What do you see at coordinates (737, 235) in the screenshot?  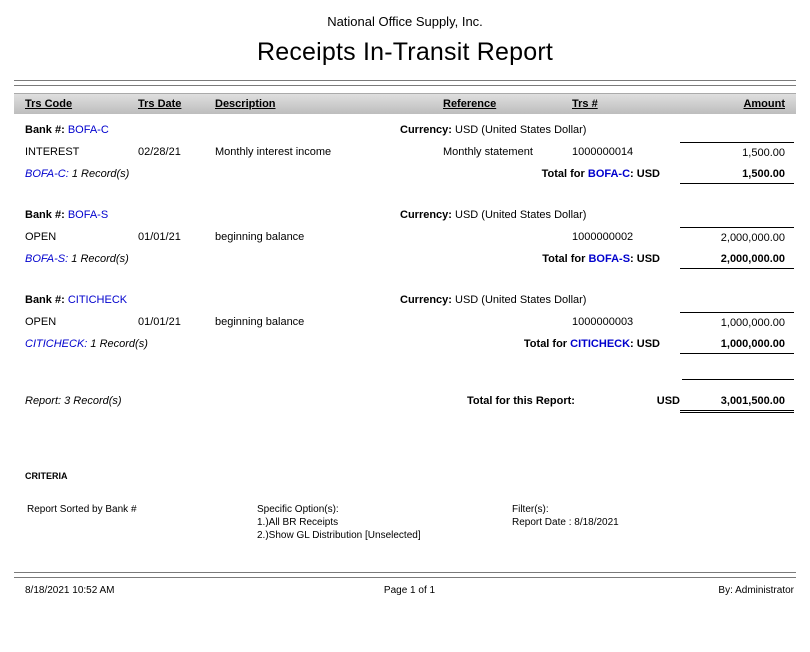 I see `amount-cell: 2,000,000.00` at bounding box center [737, 235].